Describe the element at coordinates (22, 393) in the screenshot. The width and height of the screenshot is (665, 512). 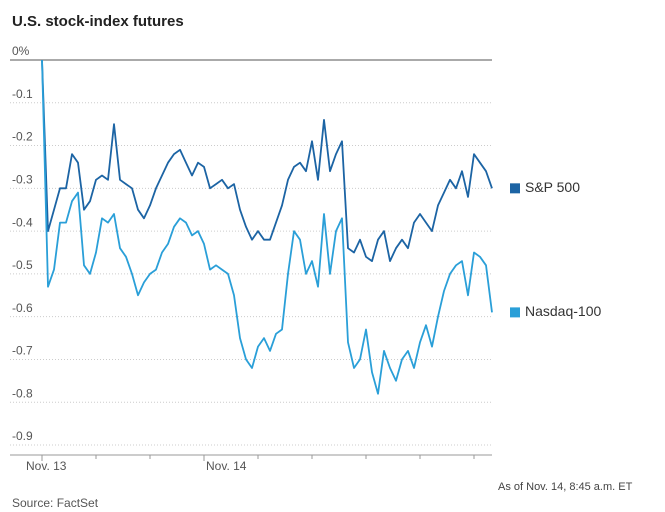
I see `y-tick-label: -0.8` at that location.